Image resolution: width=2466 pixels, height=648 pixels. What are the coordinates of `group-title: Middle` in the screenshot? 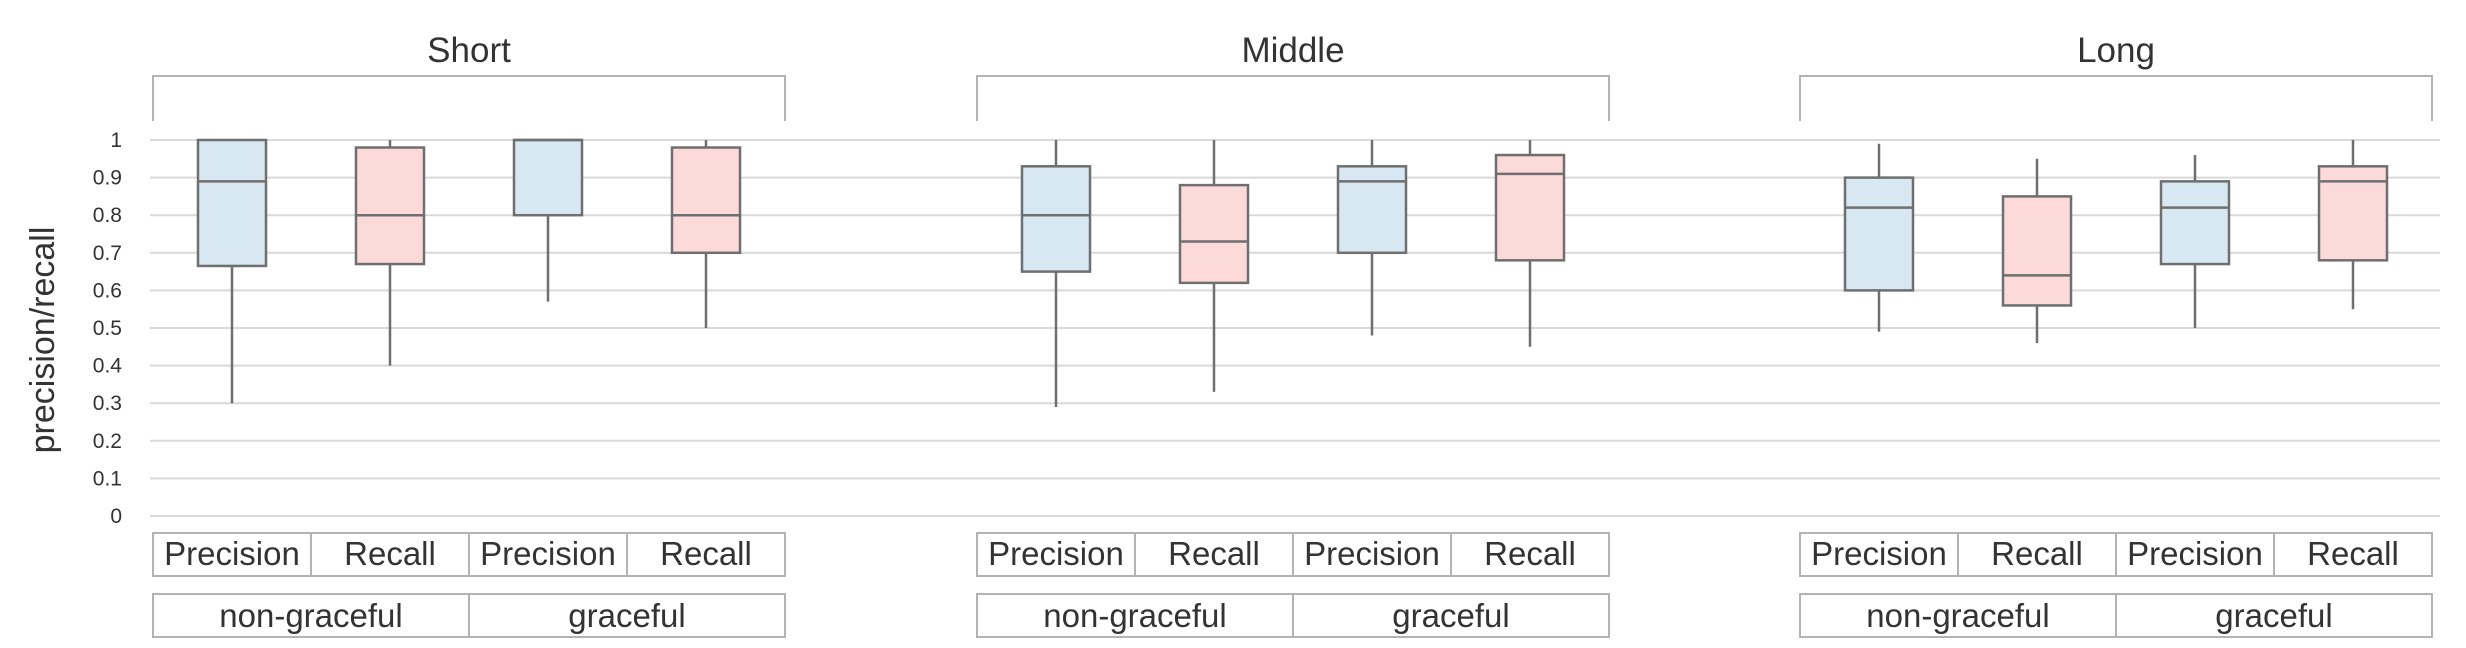 It's located at (1292, 50).